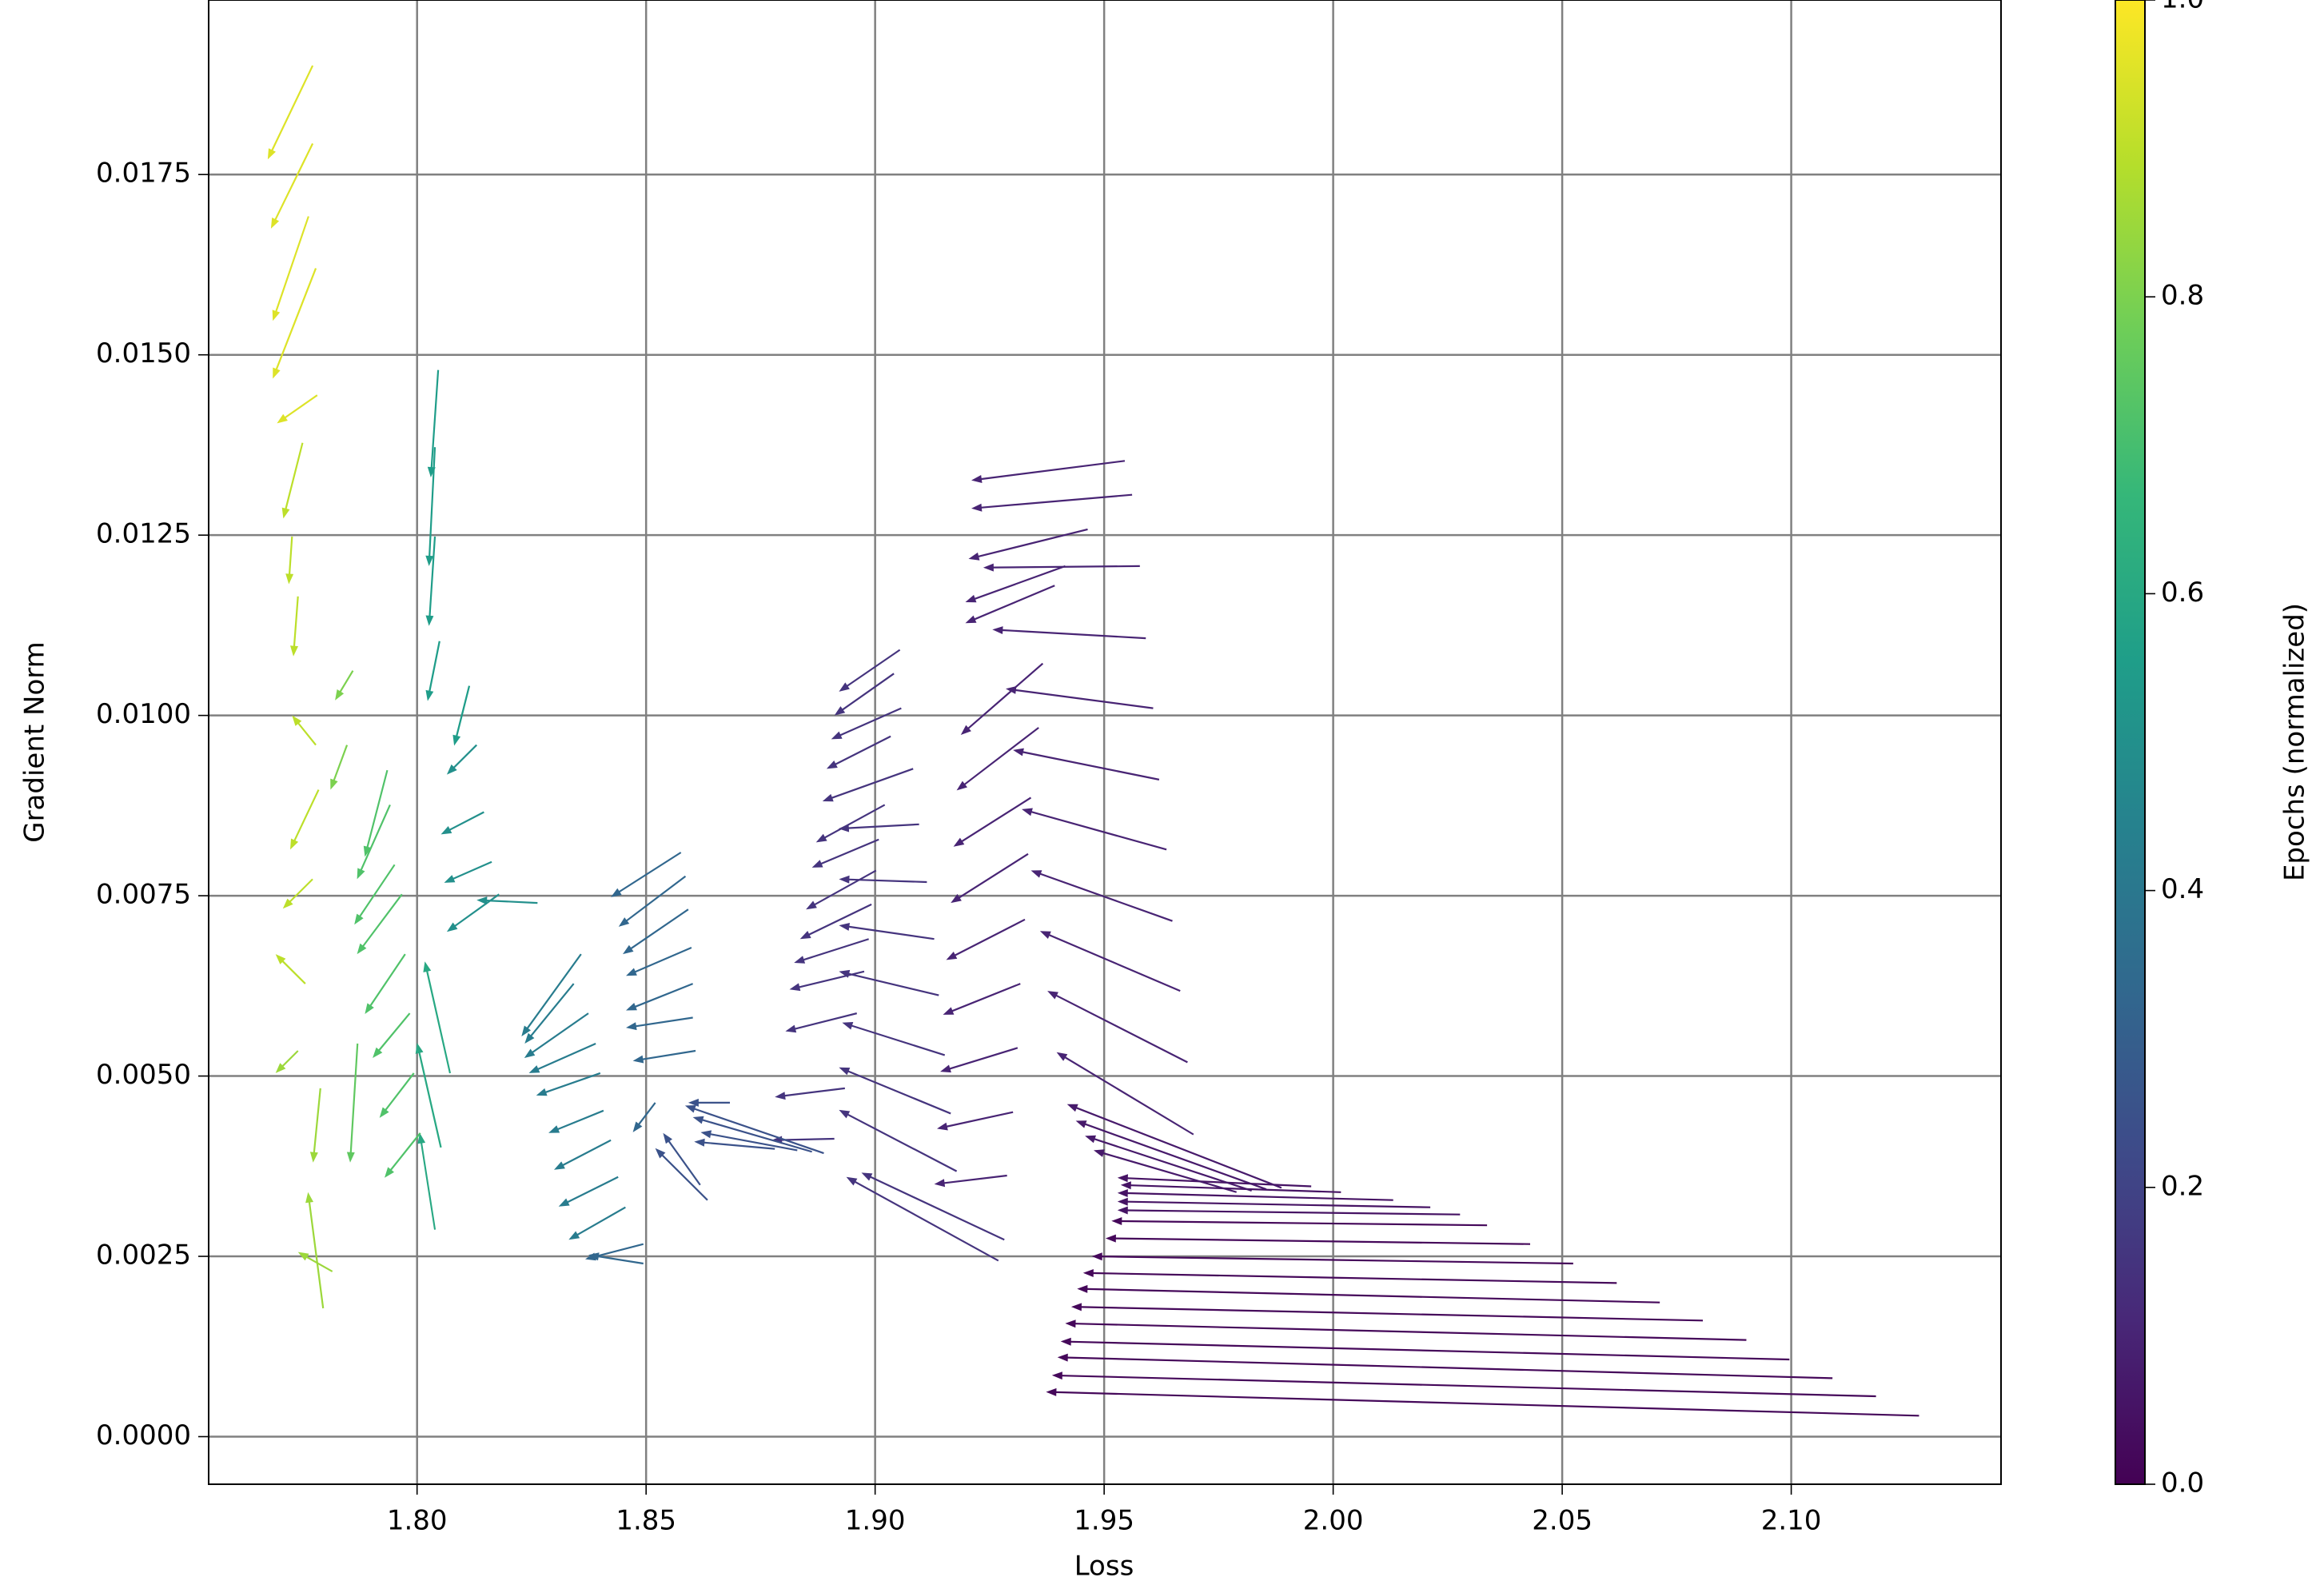  I want to click on y-tick-label: 0.0150, so click(143, 353).